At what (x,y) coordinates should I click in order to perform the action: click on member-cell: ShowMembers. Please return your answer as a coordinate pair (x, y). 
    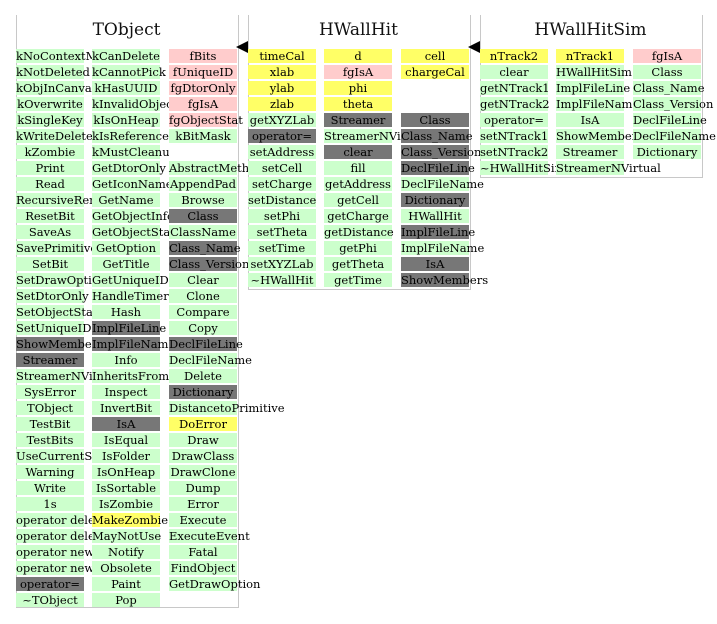
    Looking at the image, I should click on (445, 280).